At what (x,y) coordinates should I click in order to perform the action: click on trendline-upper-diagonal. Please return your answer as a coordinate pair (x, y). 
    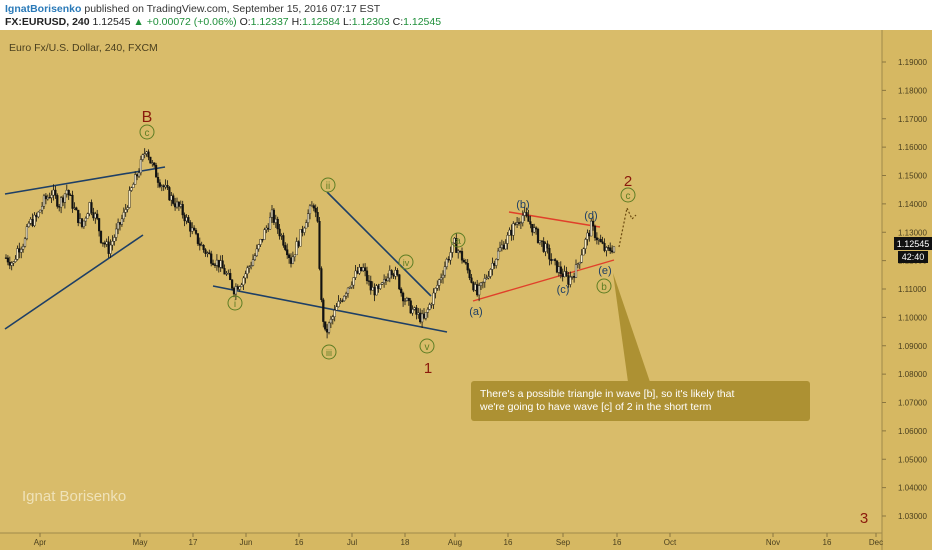
    Looking at the image, I should click on (379, 244).